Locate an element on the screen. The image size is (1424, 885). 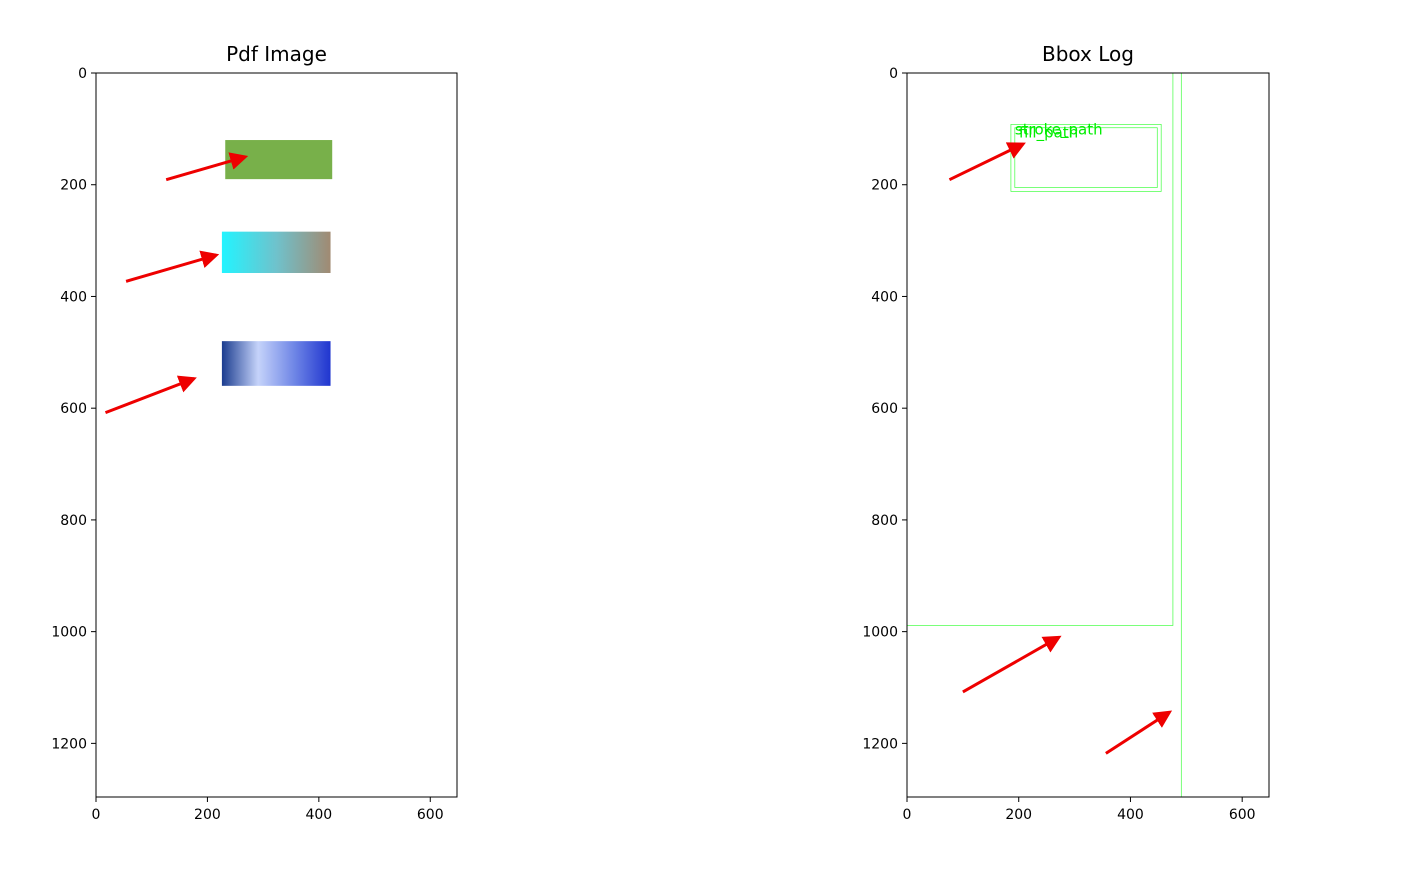
page-bbox-left is located at coordinates (1040, 349).